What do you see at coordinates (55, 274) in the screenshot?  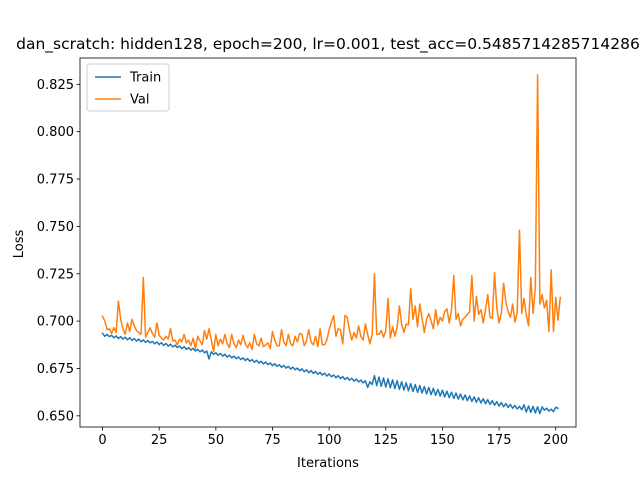 I see `y-tick-label: 0.725` at bounding box center [55, 274].